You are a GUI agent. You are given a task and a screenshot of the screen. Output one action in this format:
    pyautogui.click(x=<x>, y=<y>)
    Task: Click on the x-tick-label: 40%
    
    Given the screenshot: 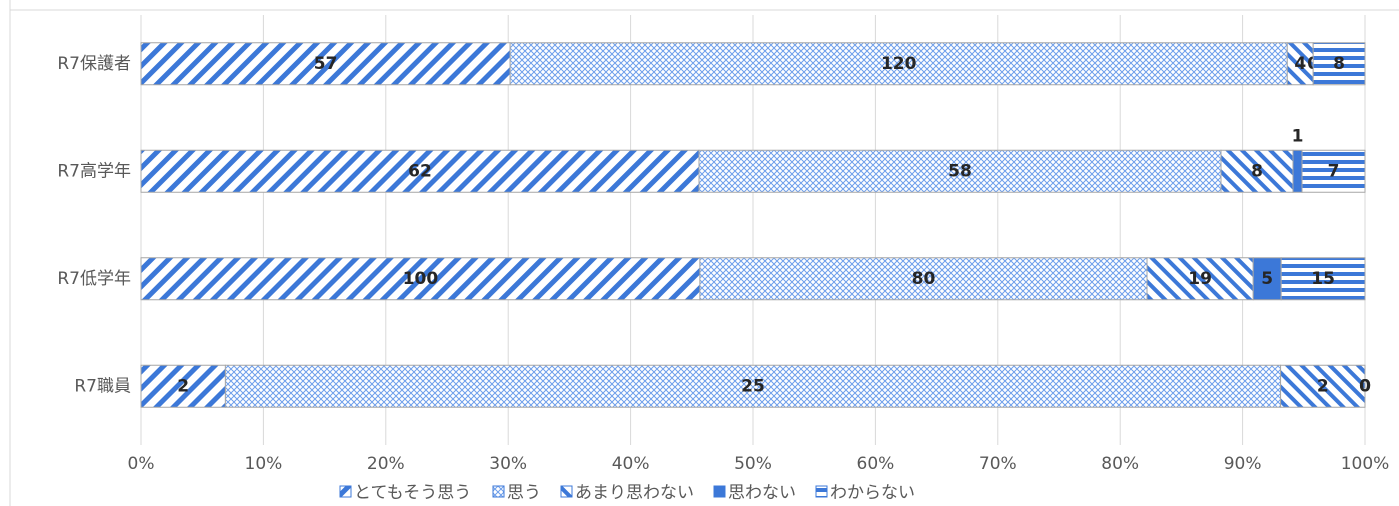 What is the action you would take?
    pyautogui.click(x=631, y=464)
    